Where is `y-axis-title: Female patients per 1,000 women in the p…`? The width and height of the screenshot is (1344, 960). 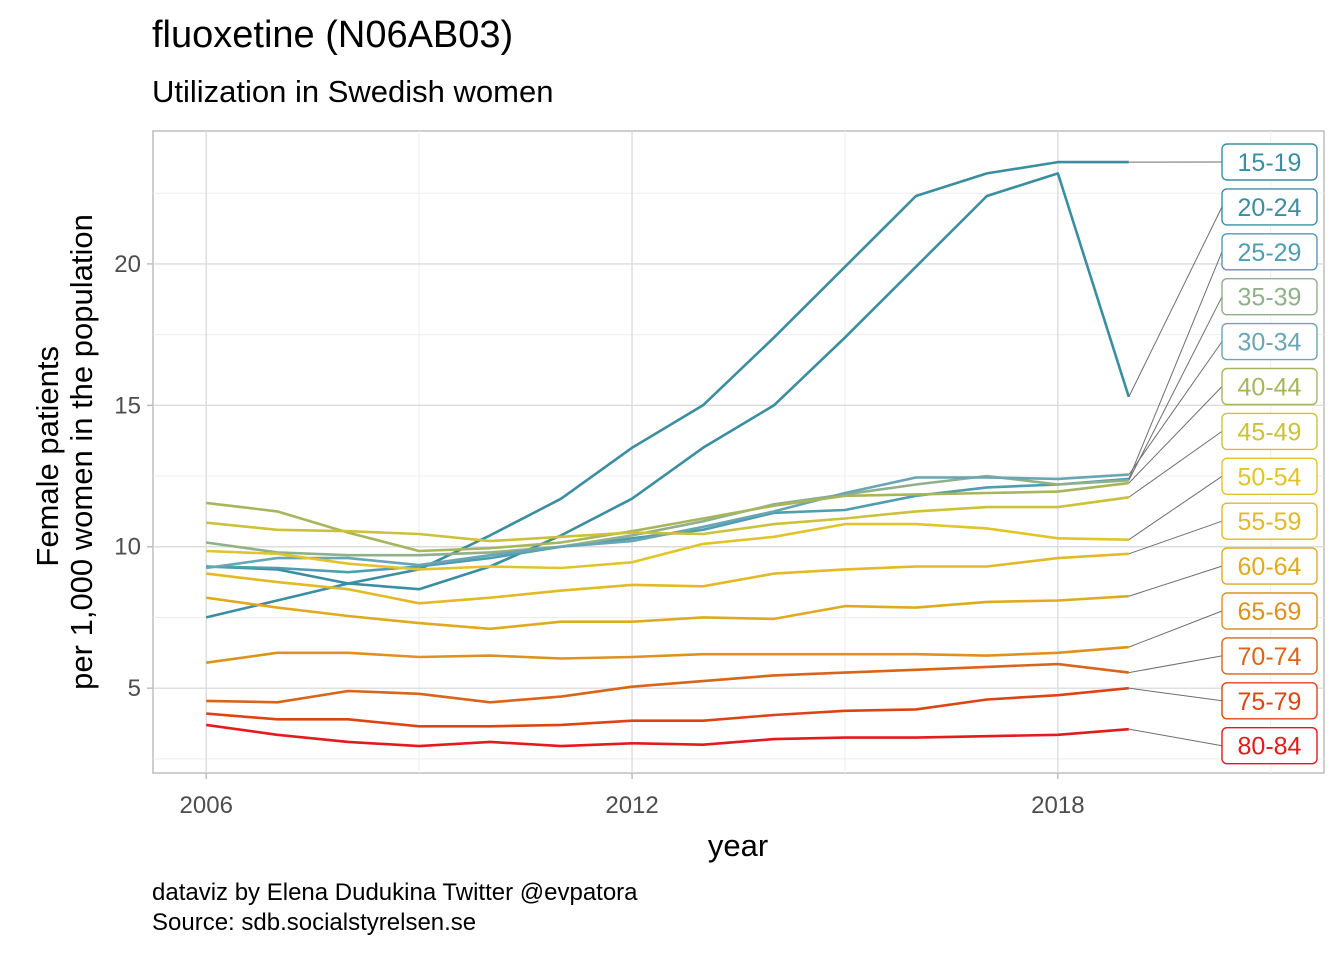 y-axis-title: Female patients per 1,000 women in the p… is located at coordinates (64, 452).